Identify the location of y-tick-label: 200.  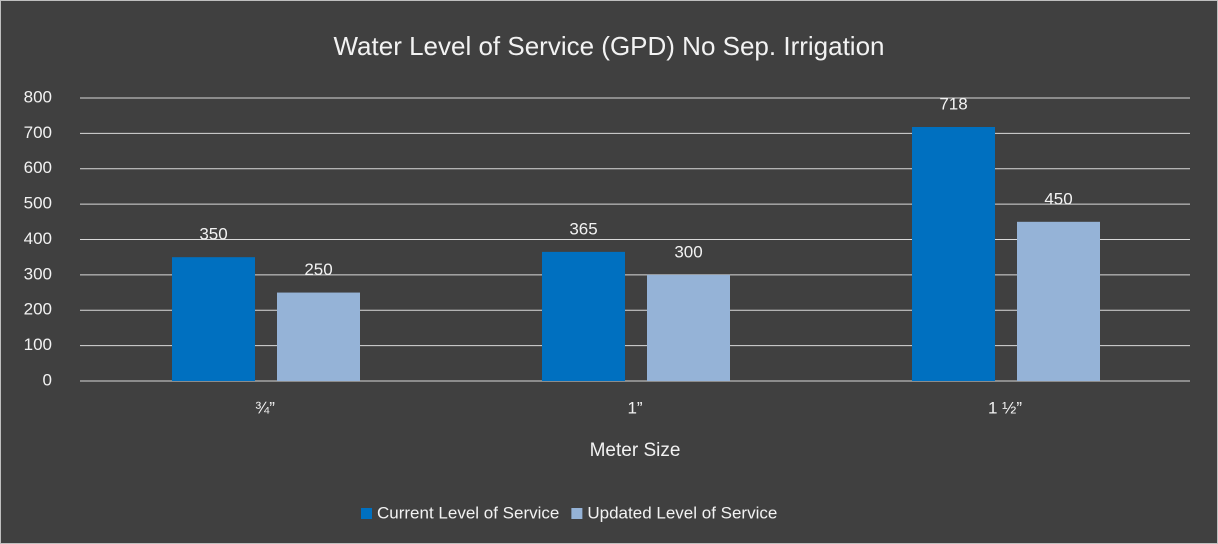
(38, 309).